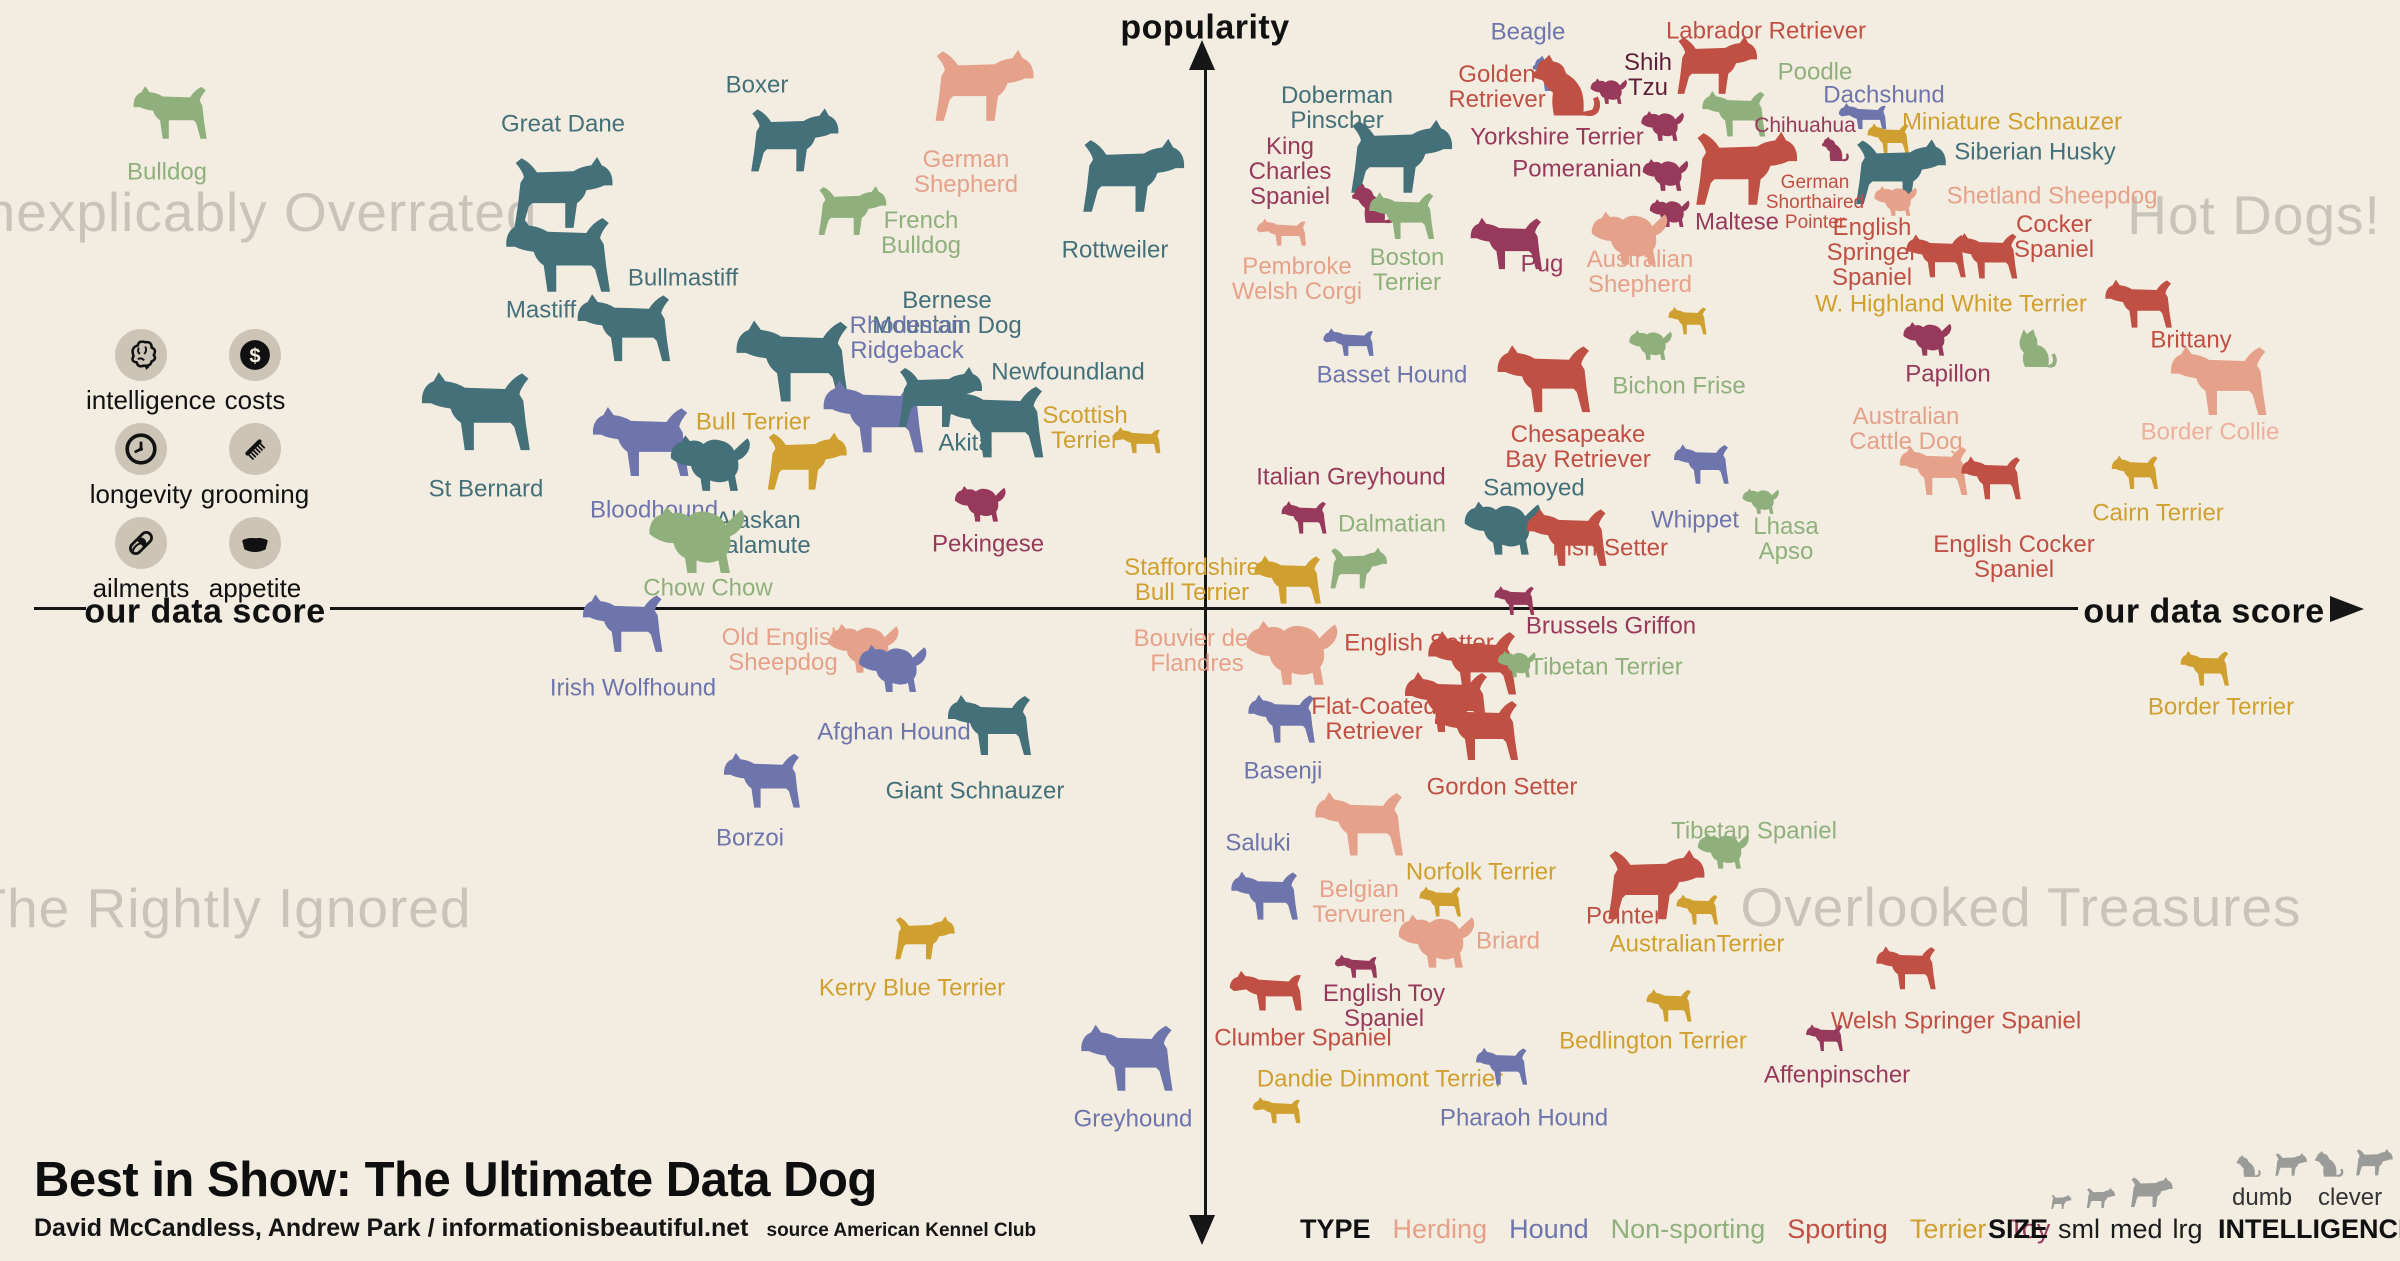  Describe the element at coordinates (563, 124) in the screenshot. I see `dog-label-great-dane: Great Dane` at that location.